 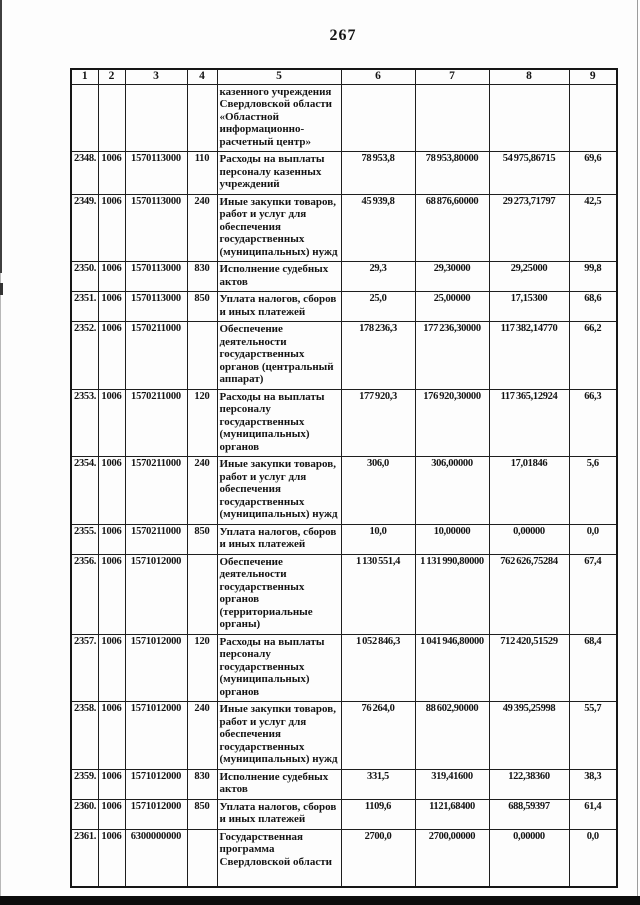 What do you see at coordinates (529, 735) in the screenshot?
I see `table-cell-col8: 49 395,25998` at bounding box center [529, 735].